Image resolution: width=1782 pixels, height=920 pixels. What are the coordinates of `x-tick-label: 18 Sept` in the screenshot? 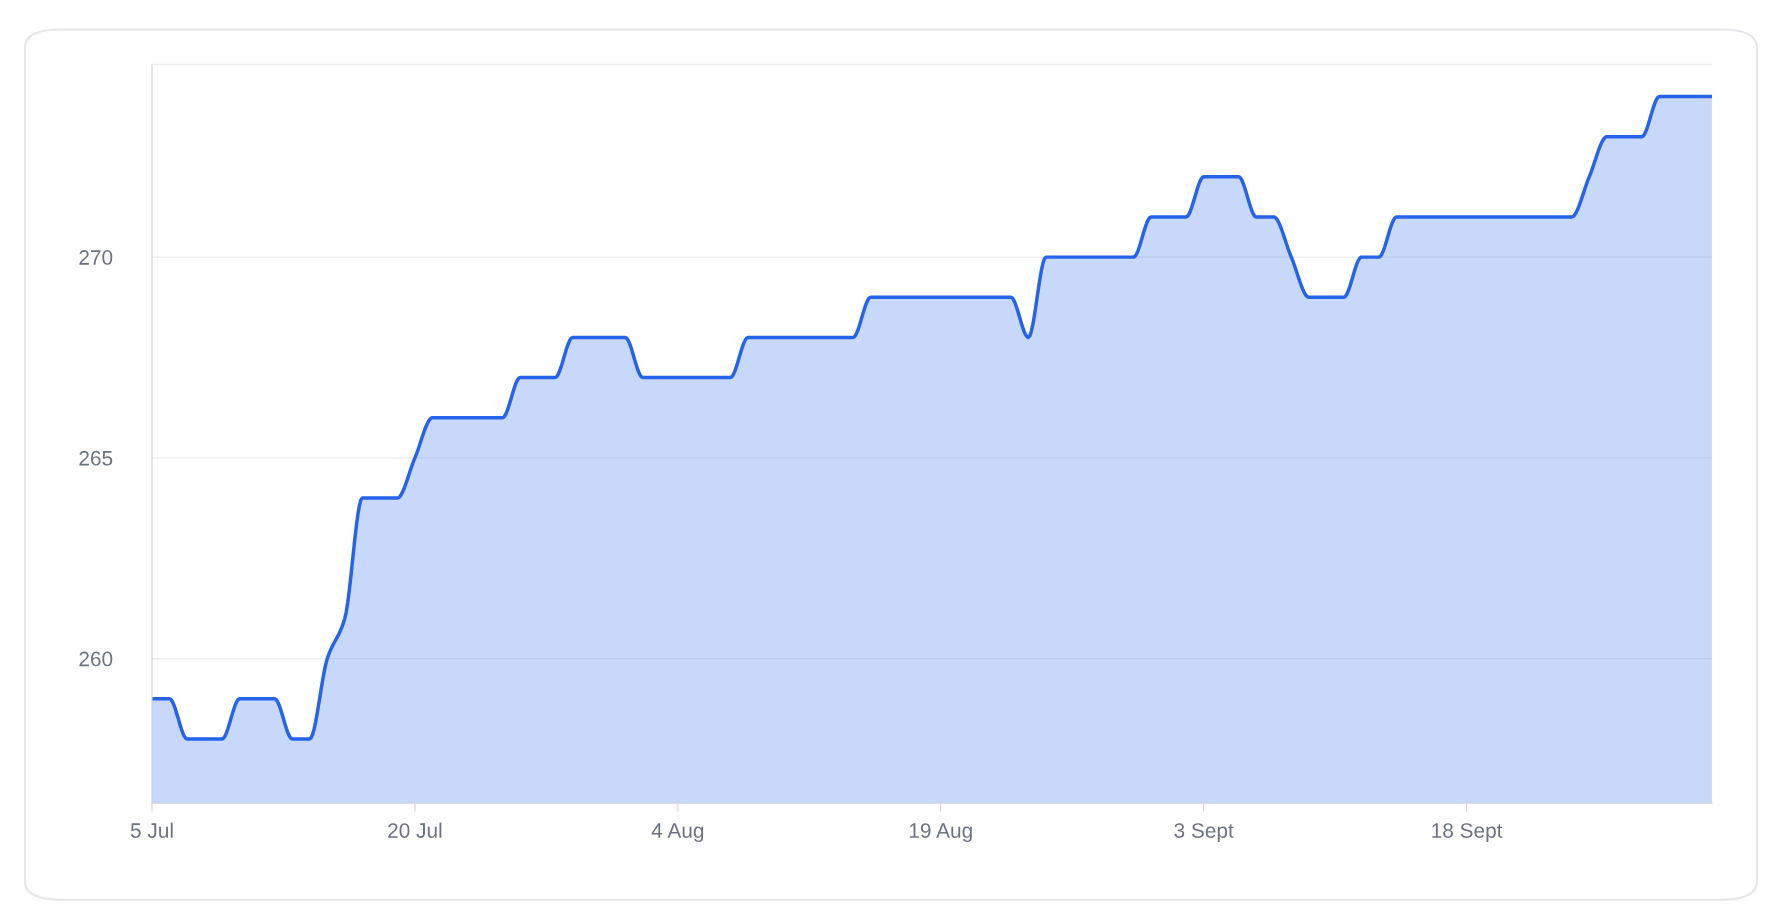 It's located at (1467, 833).